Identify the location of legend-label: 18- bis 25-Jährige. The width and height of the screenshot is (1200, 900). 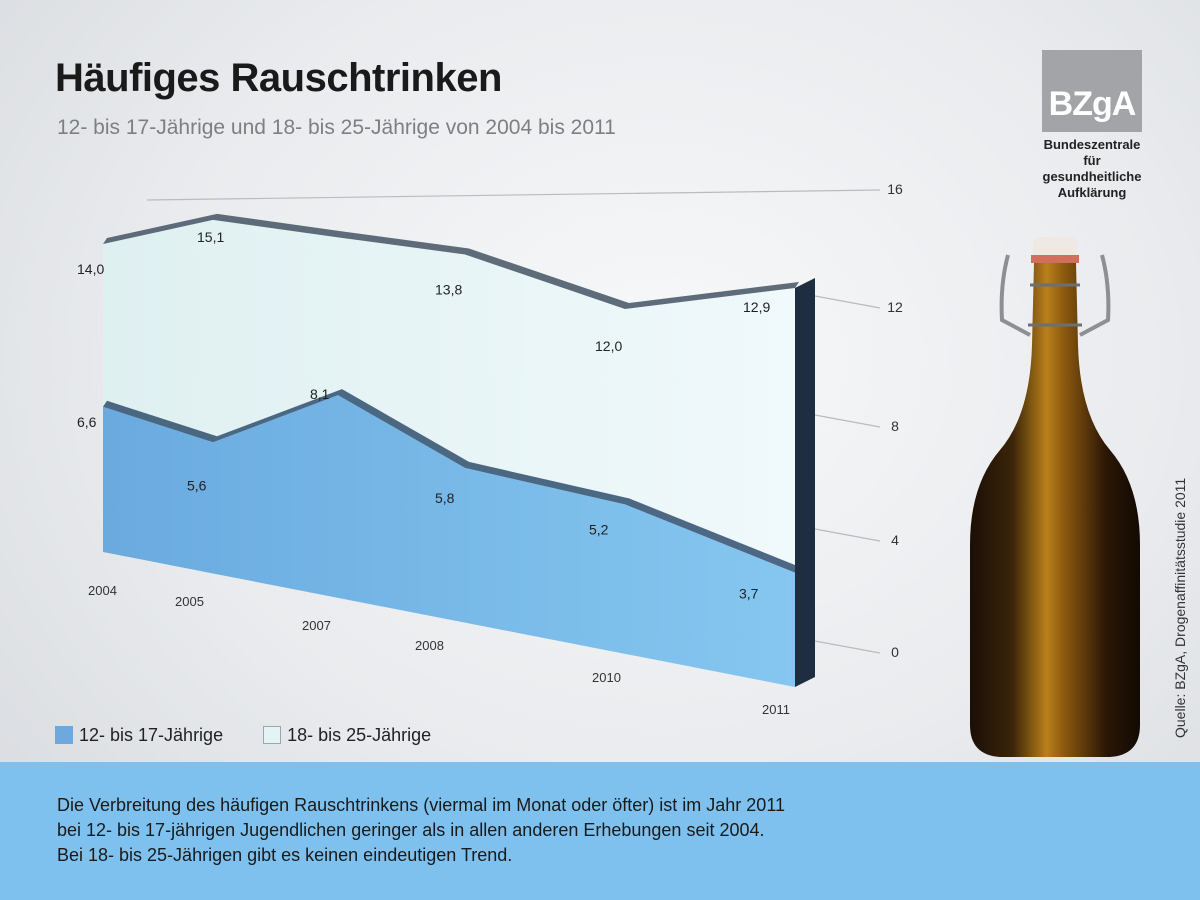
(359, 734).